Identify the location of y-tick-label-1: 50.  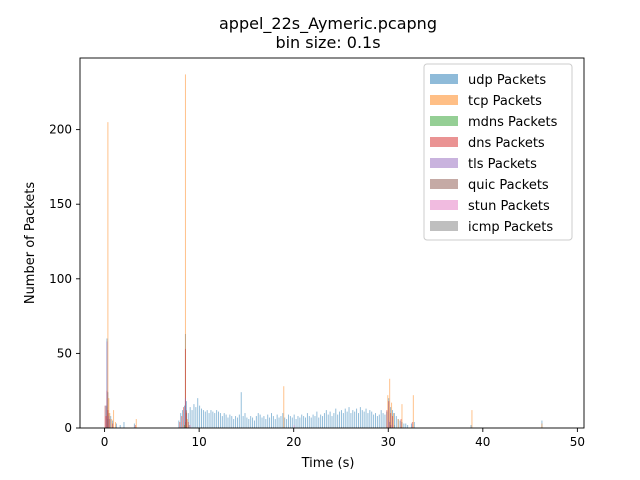
(64, 353).